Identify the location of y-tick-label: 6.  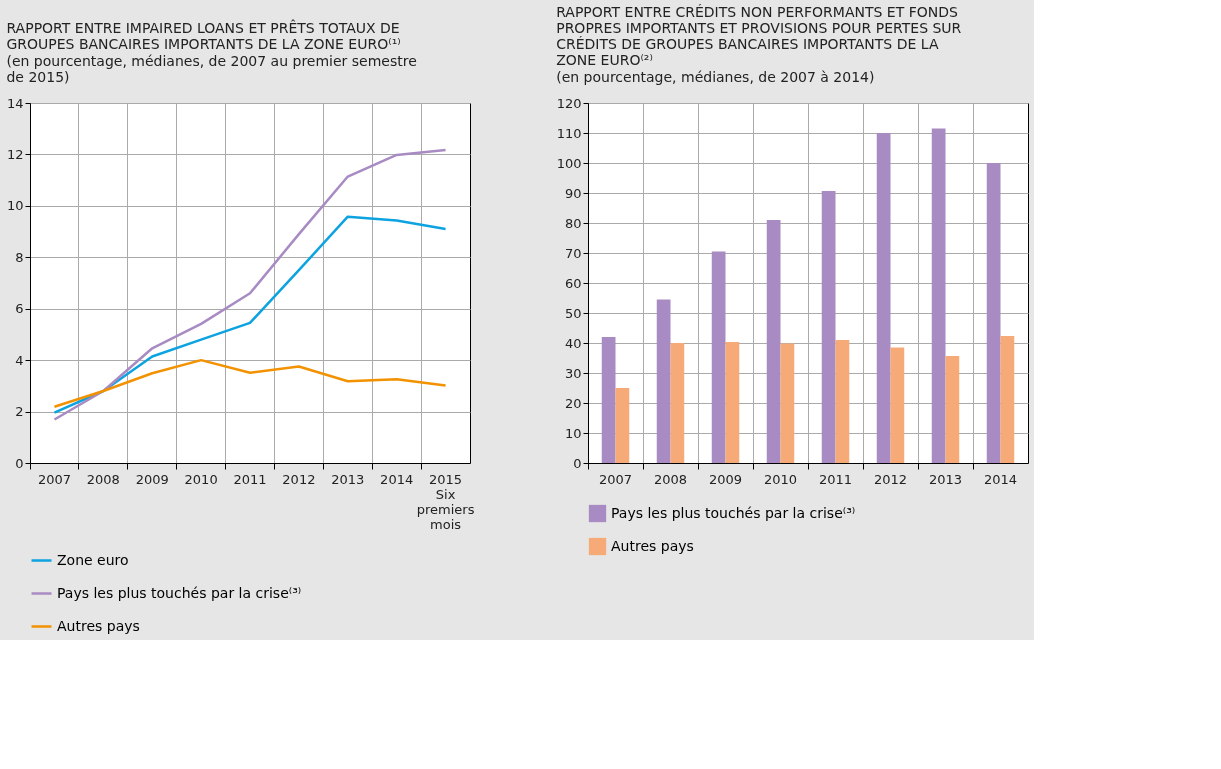
(19, 309).